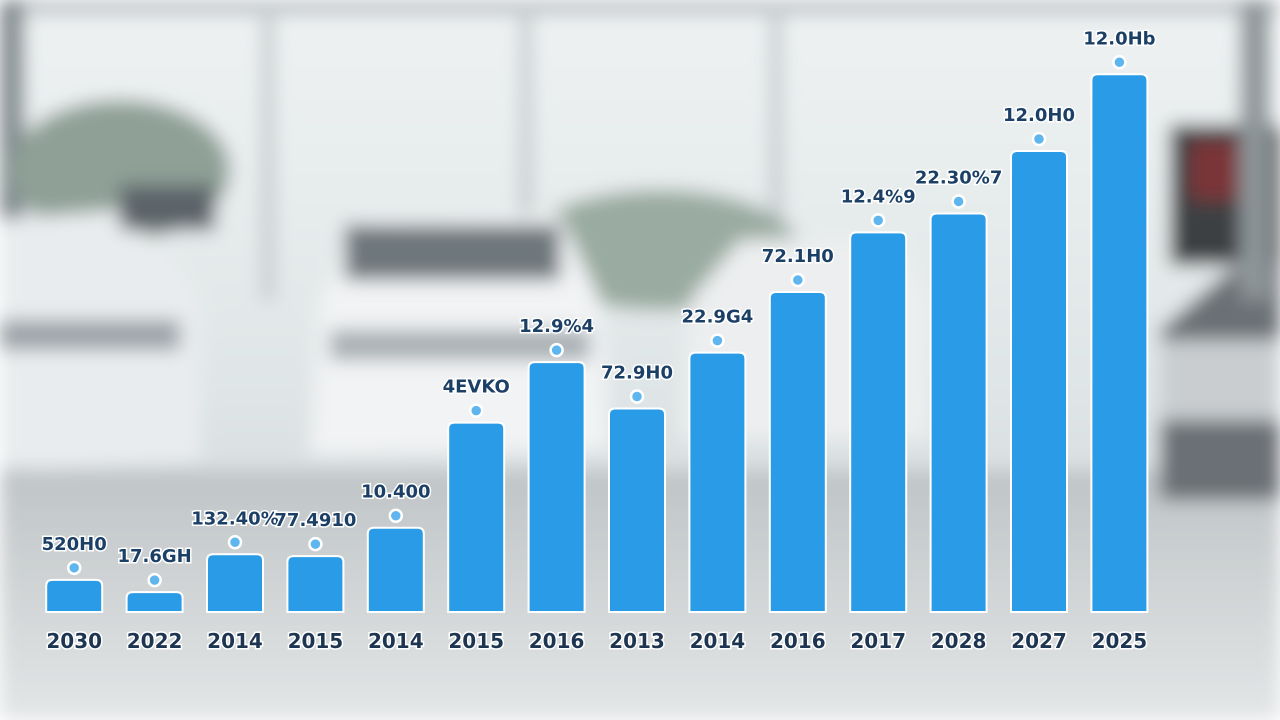  Describe the element at coordinates (556, 326) in the screenshot. I see `annotation: 12.9%4` at that location.